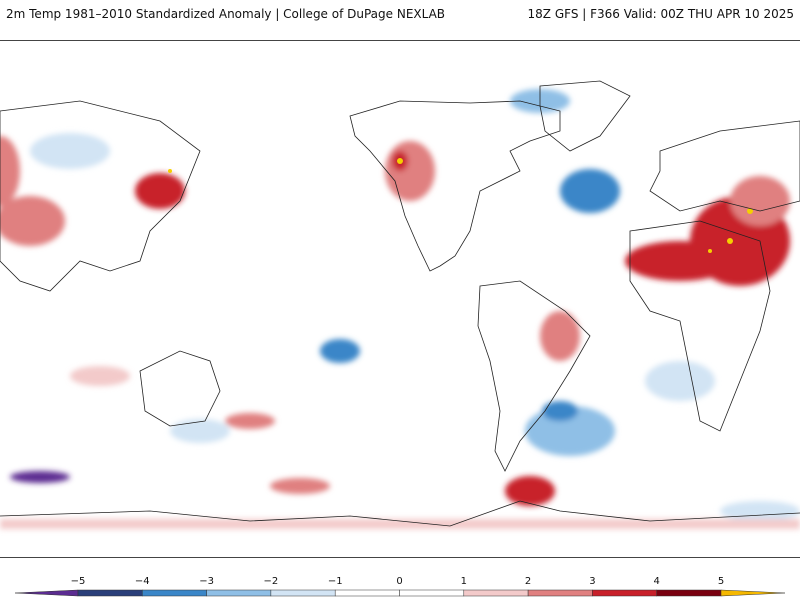 Image resolution: width=800 pixels, height=600 pixels. Describe the element at coordinates (100, 196) in the screenshot. I see `asia-east` at that location.